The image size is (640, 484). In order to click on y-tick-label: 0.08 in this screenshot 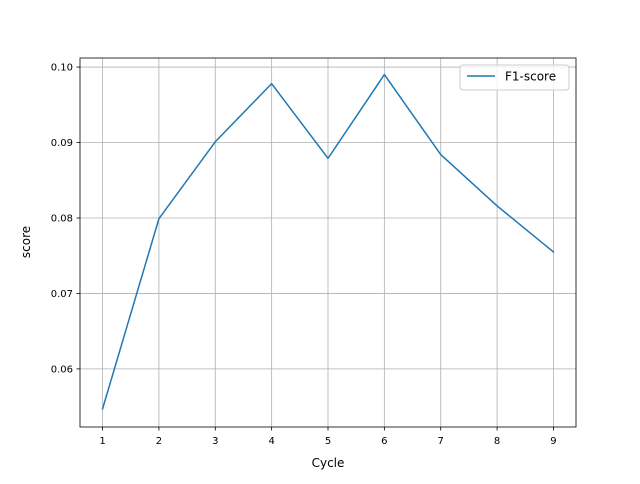, I will do `click(62, 218)`.